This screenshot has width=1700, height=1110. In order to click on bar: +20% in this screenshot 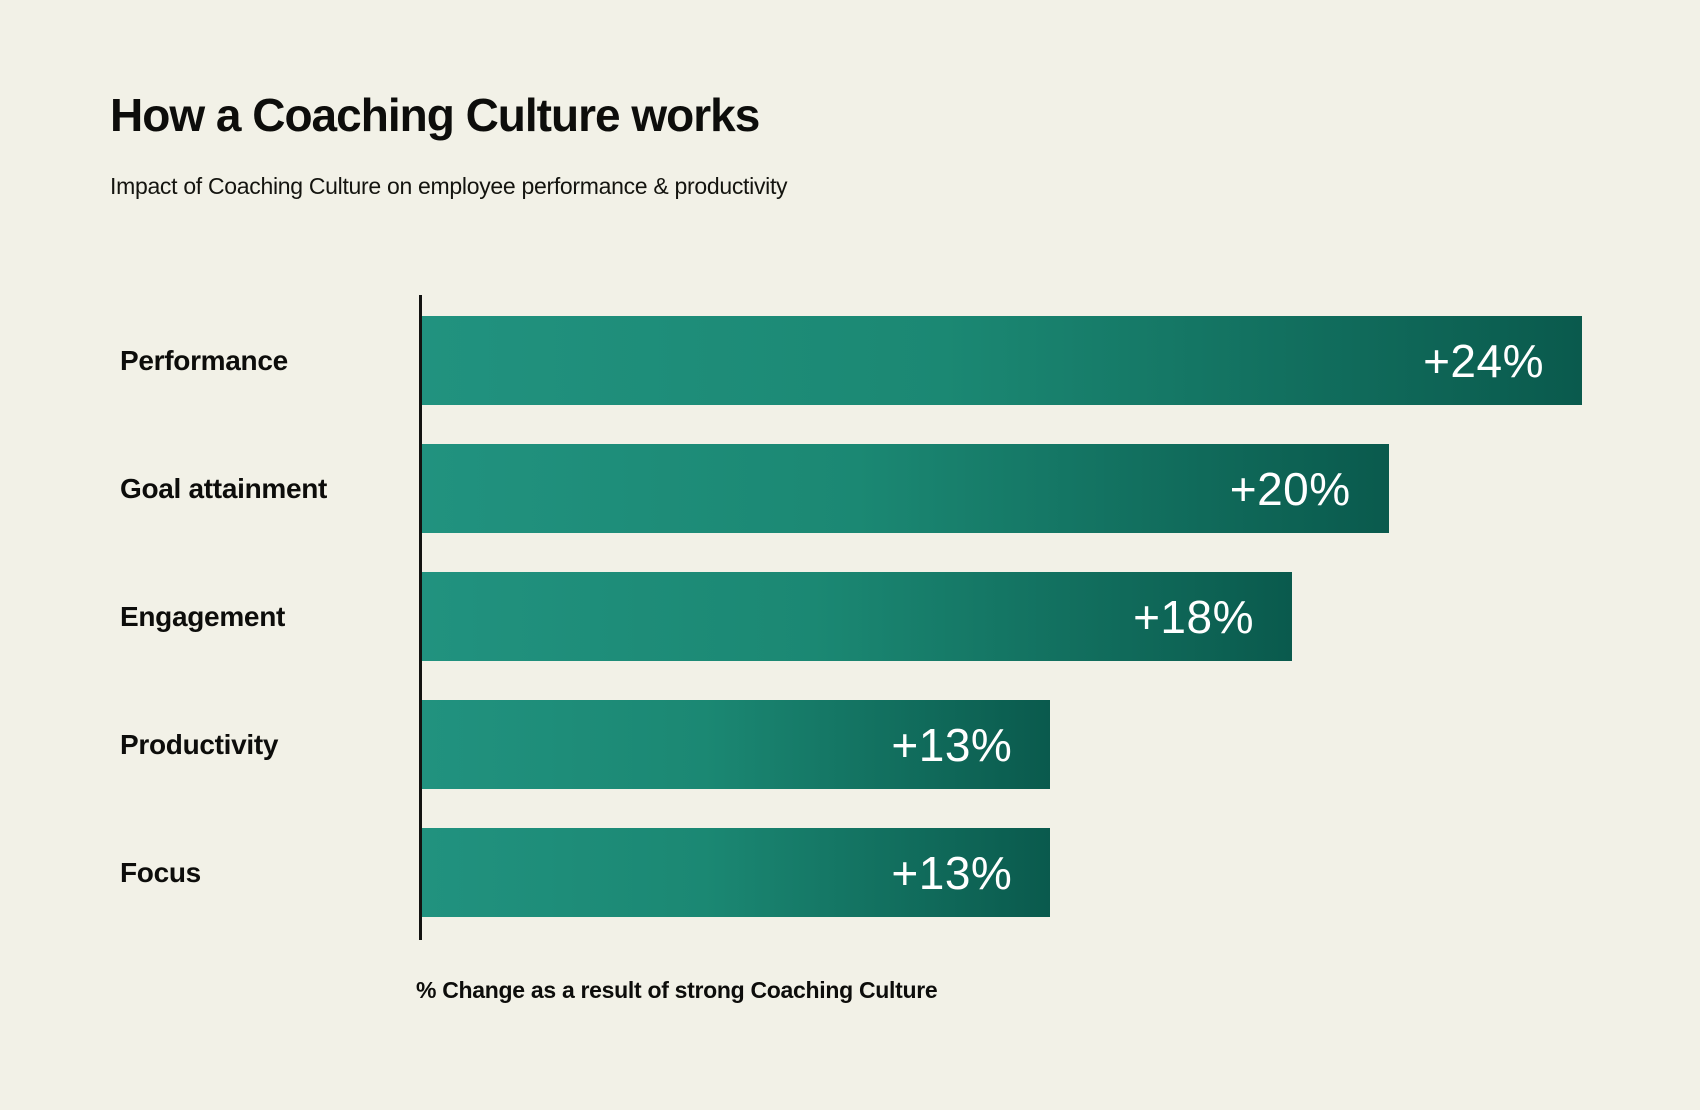, I will do `click(905, 489)`.